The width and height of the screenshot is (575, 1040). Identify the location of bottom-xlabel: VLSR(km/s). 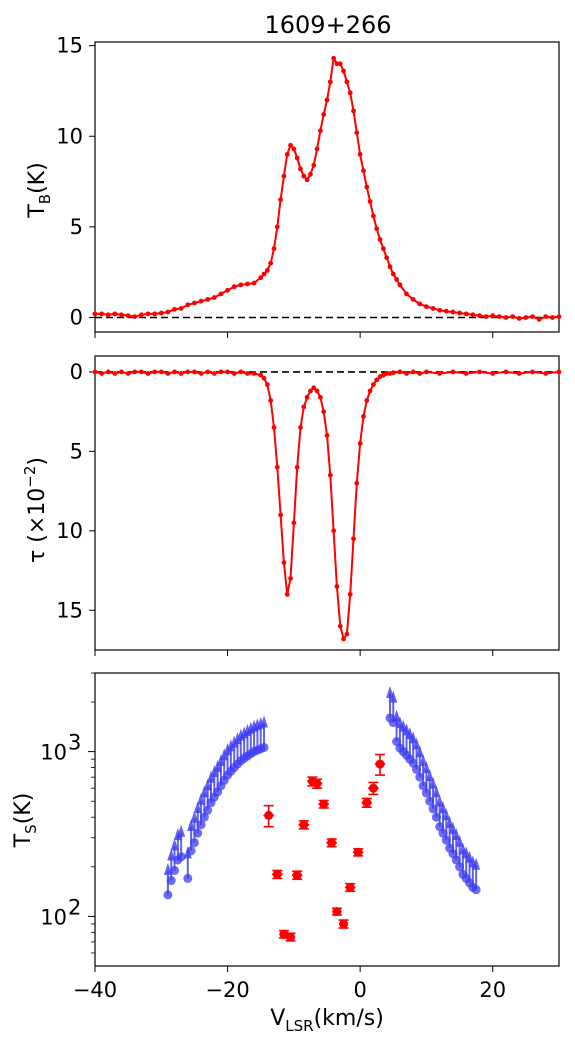
(327, 1020).